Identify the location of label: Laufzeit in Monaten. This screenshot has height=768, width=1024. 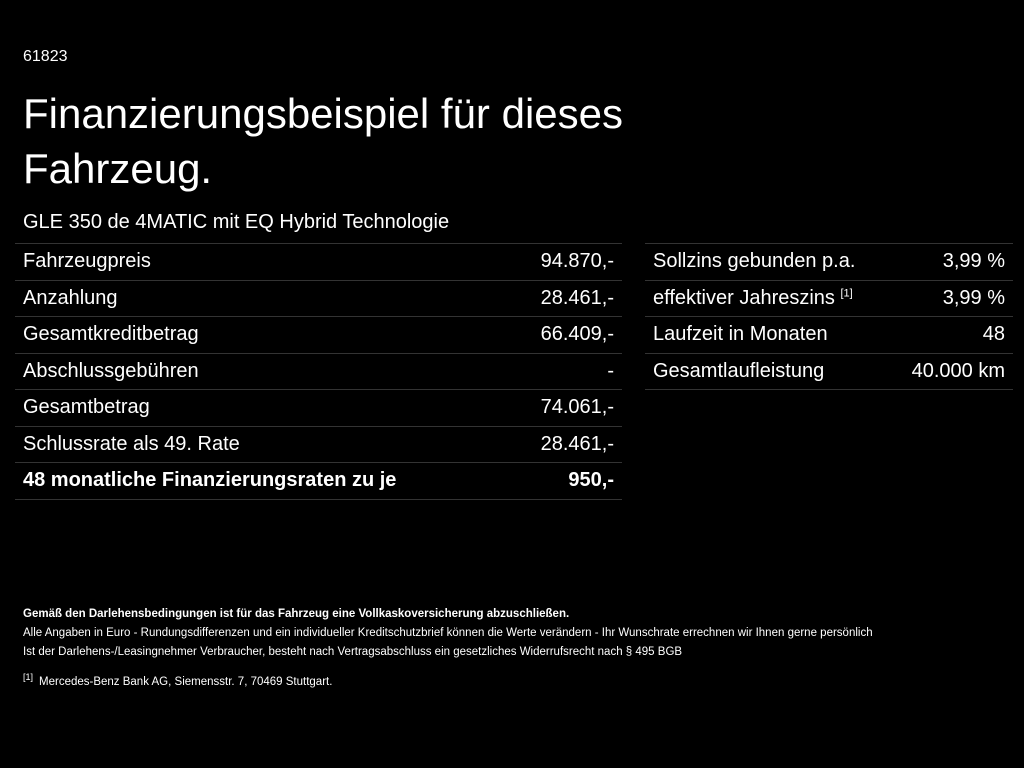
(740, 334).